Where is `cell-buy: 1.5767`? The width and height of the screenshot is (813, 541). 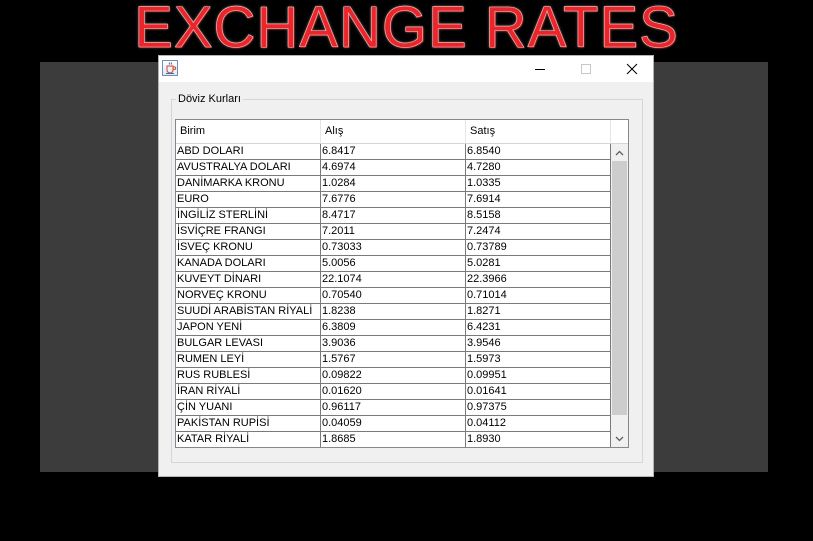 cell-buy: 1.5767 is located at coordinates (393, 359).